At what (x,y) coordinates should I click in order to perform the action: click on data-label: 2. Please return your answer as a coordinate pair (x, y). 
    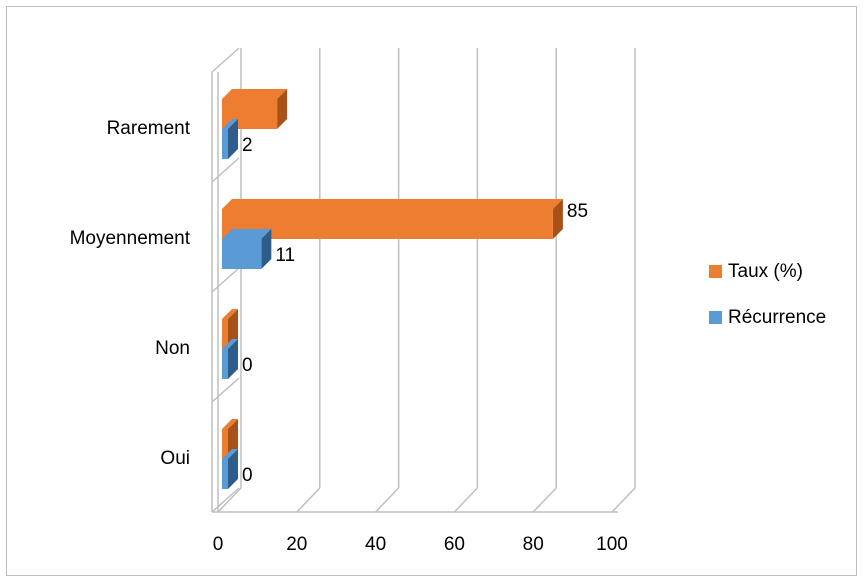
    Looking at the image, I should click on (247, 145).